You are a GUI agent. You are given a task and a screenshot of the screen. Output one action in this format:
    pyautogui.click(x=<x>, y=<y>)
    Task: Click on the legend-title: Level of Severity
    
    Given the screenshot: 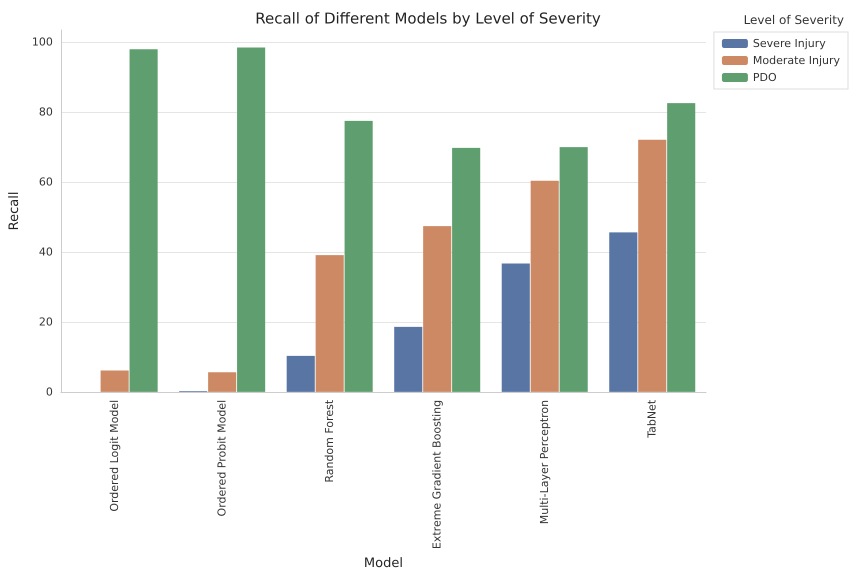 What is the action you would take?
    pyautogui.click(x=794, y=20)
    